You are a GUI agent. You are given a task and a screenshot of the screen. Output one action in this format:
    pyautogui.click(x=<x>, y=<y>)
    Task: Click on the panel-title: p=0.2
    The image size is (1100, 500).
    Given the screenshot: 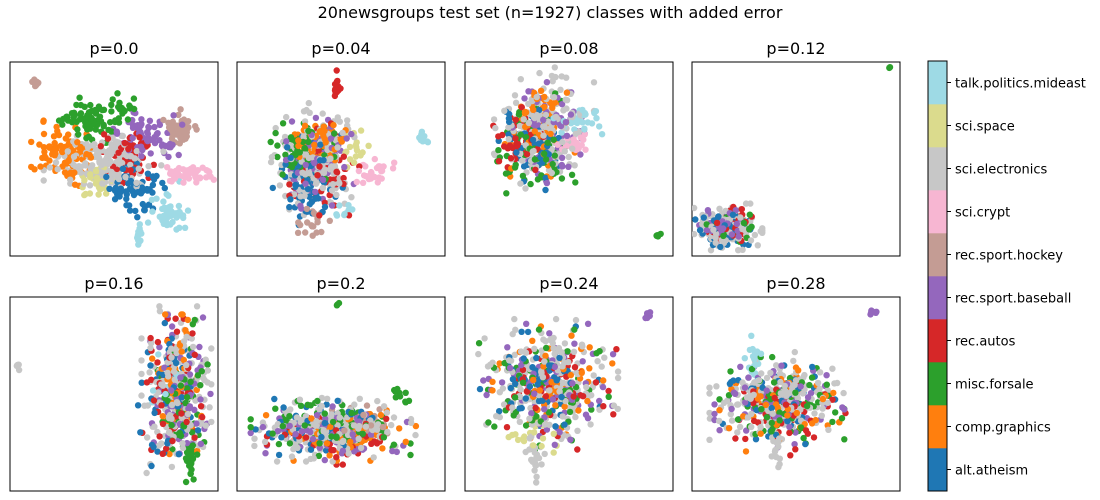 What is the action you would take?
    pyautogui.click(x=340, y=283)
    